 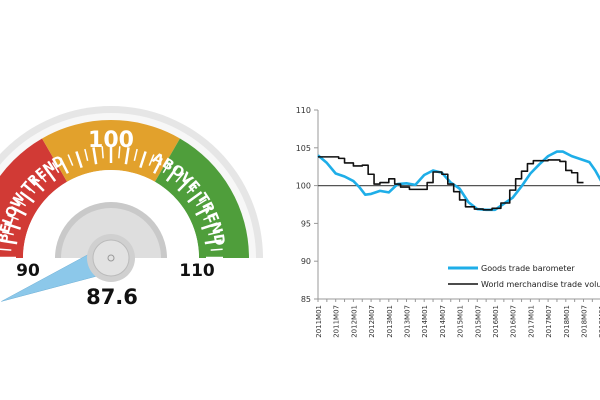 I want to click on legend-label-0: Goods trade barometer, so click(x=528, y=268).